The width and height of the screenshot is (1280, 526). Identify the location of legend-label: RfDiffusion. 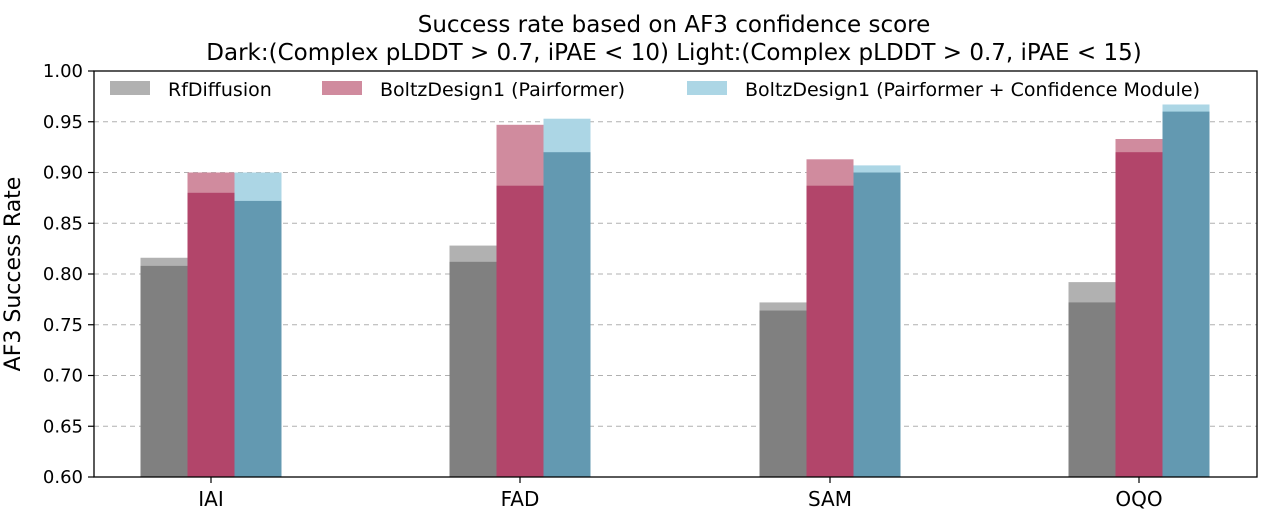
(220, 90).